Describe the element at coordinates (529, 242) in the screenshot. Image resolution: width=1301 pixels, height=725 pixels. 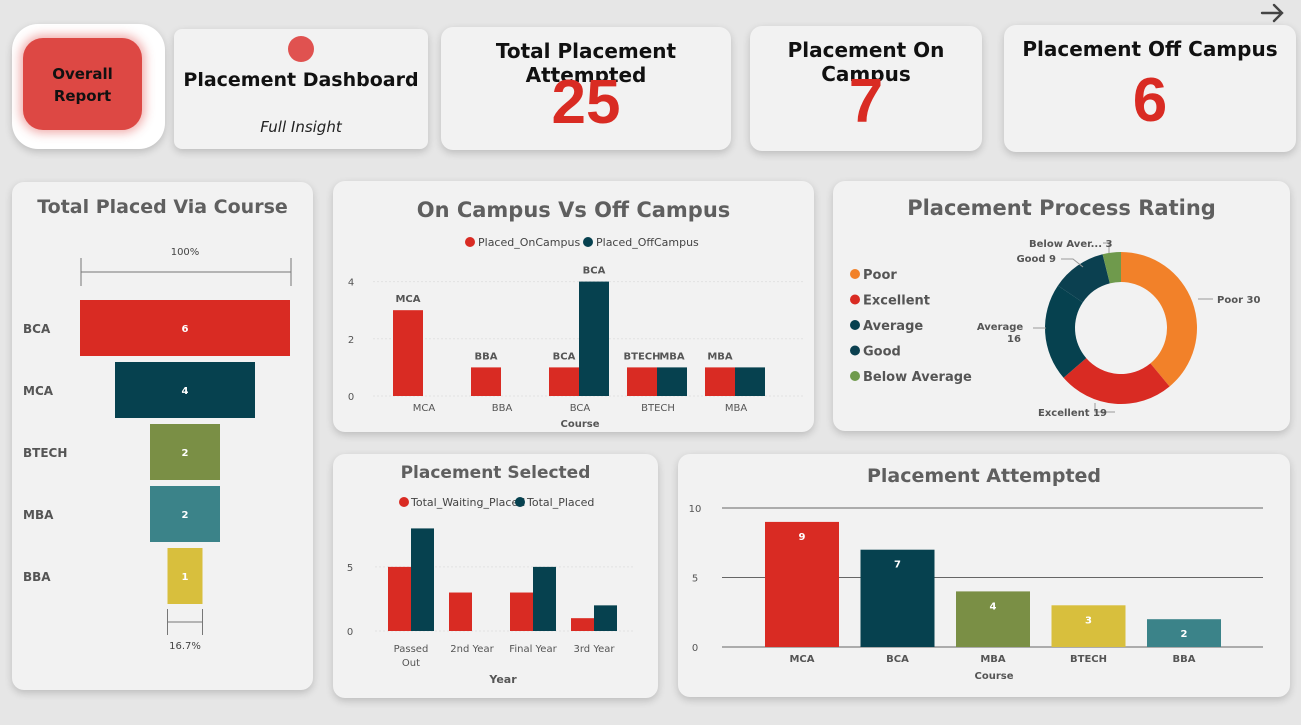
I see `legend-label: Placed_OnCampus` at that location.